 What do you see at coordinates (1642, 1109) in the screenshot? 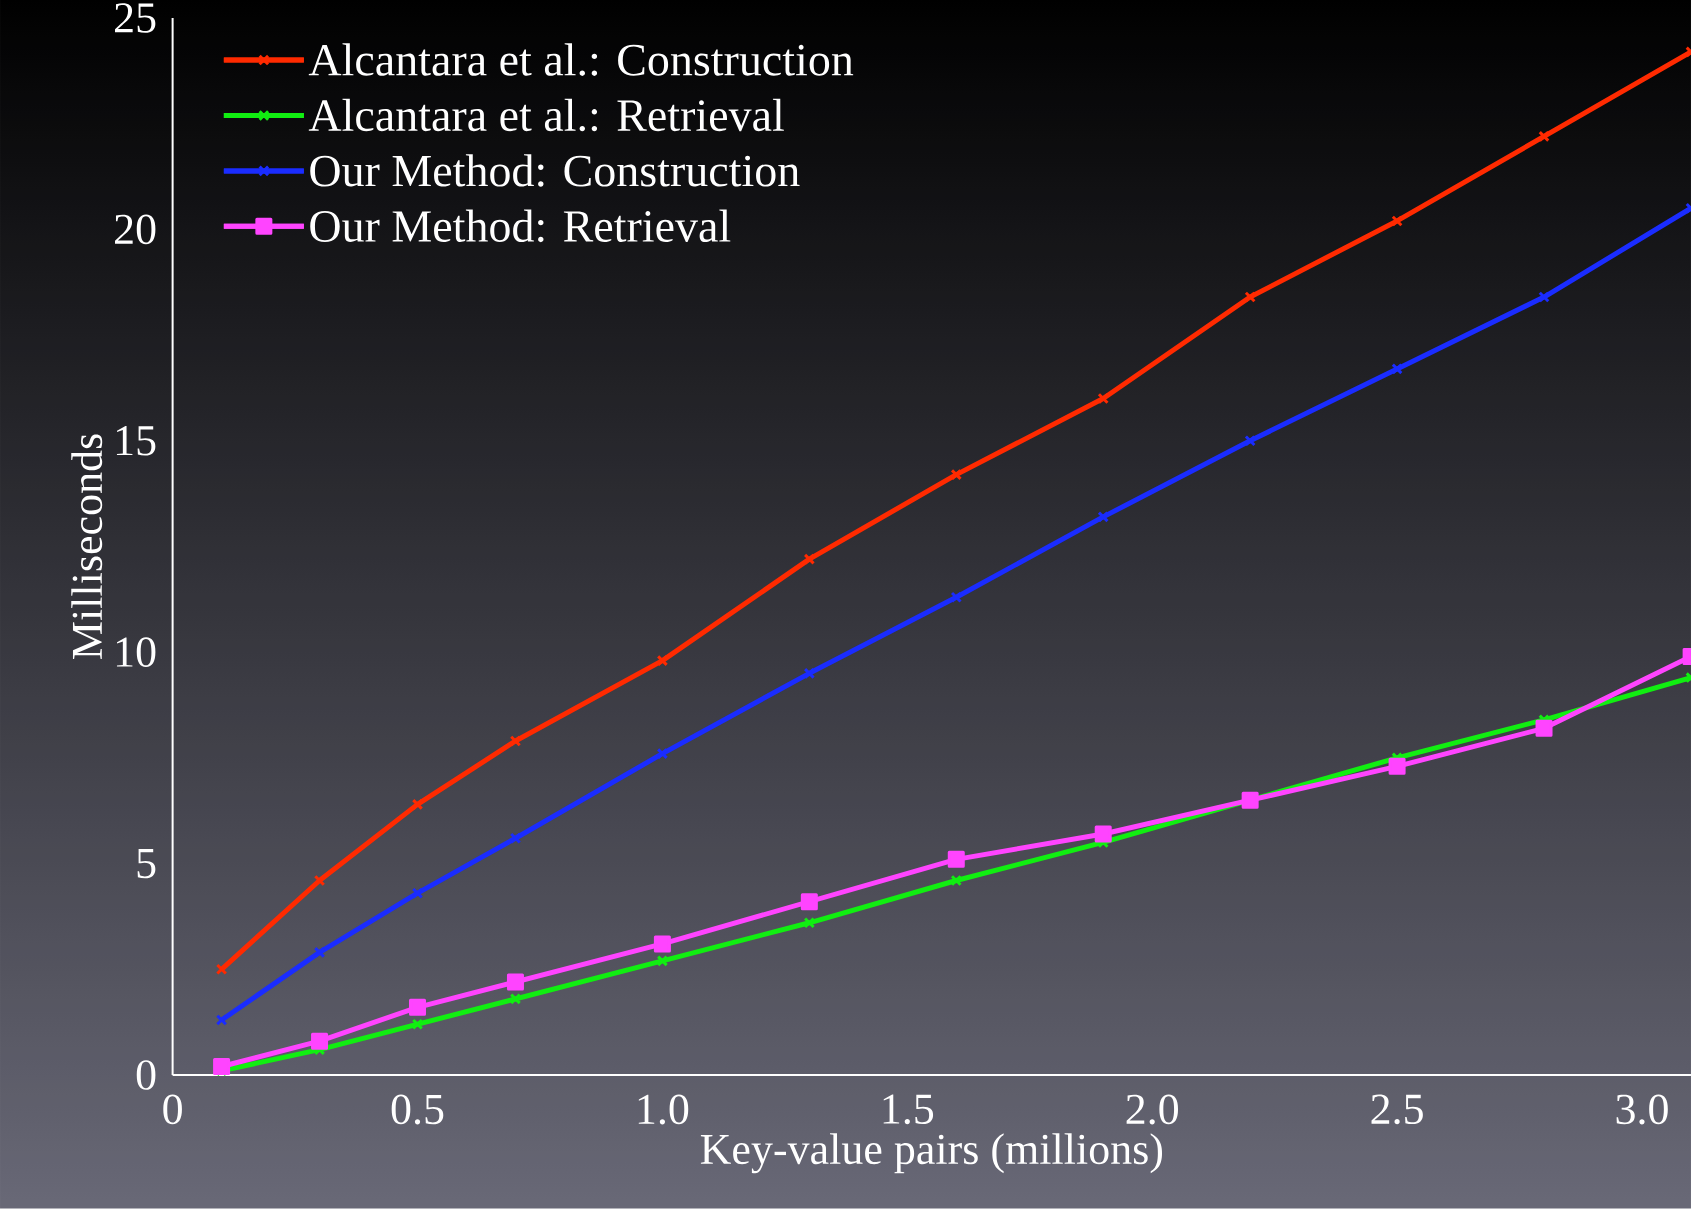
I see `x-tick-label: 3.0` at bounding box center [1642, 1109].